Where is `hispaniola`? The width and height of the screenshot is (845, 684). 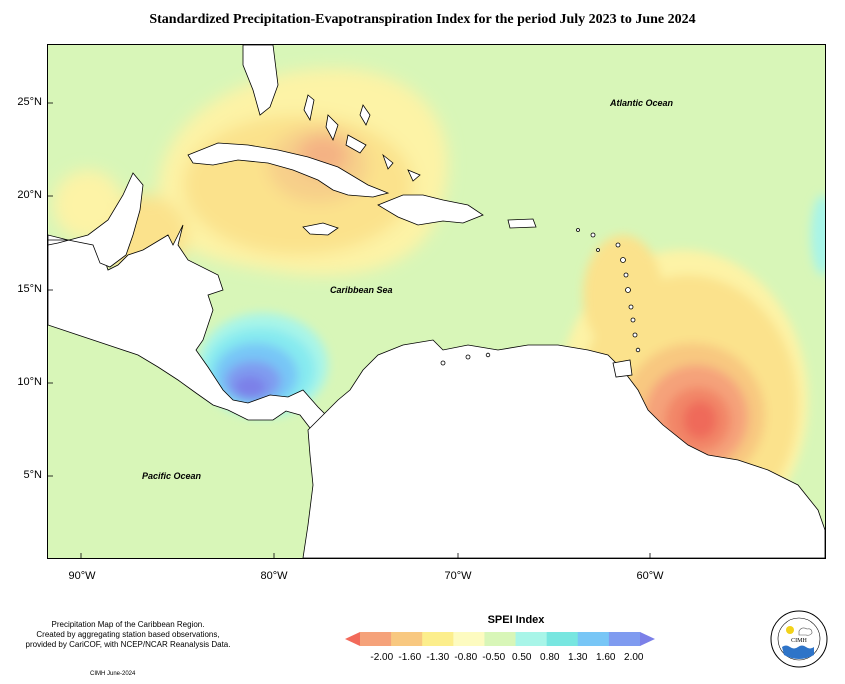 hispaniola is located at coordinates (430, 210).